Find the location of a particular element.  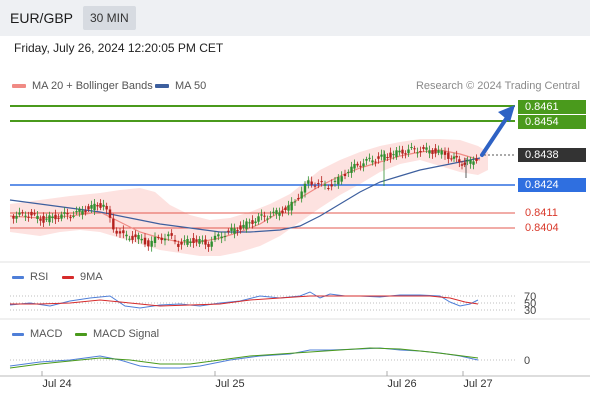

legend-ma50: MA 50 is located at coordinates (180, 86).